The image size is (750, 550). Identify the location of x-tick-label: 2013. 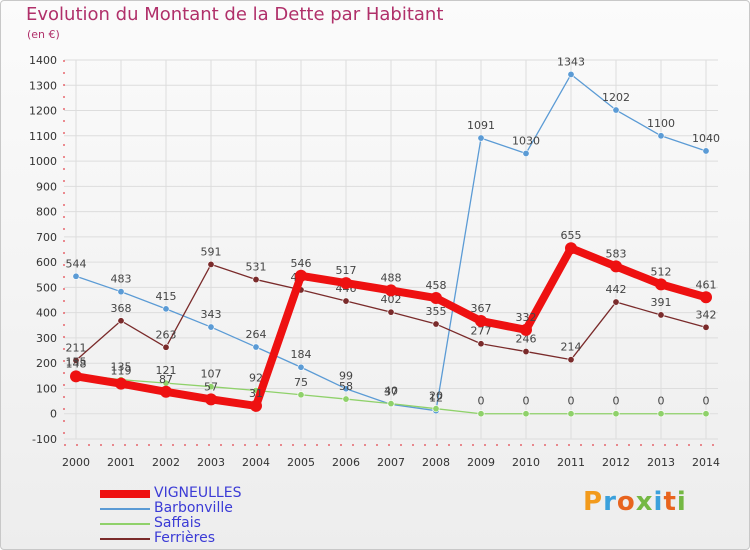
(661, 462).